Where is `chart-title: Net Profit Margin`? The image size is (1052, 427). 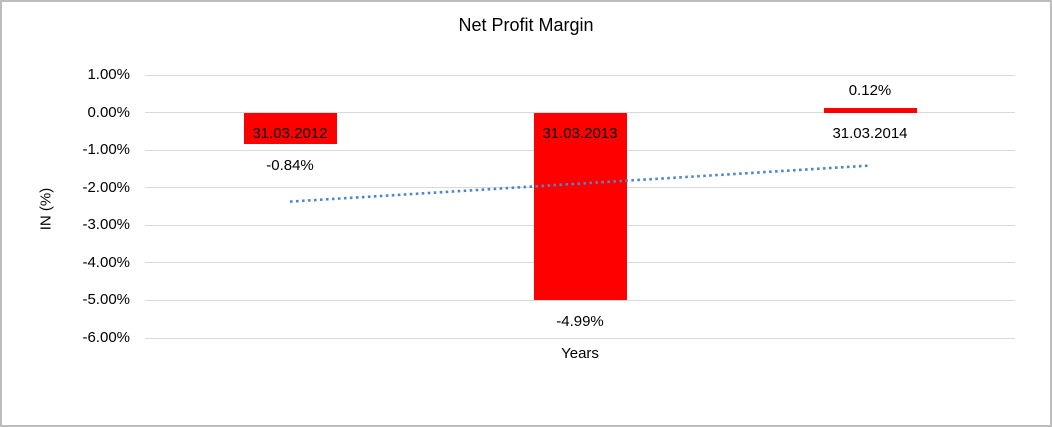 chart-title: Net Profit Margin is located at coordinates (526, 25).